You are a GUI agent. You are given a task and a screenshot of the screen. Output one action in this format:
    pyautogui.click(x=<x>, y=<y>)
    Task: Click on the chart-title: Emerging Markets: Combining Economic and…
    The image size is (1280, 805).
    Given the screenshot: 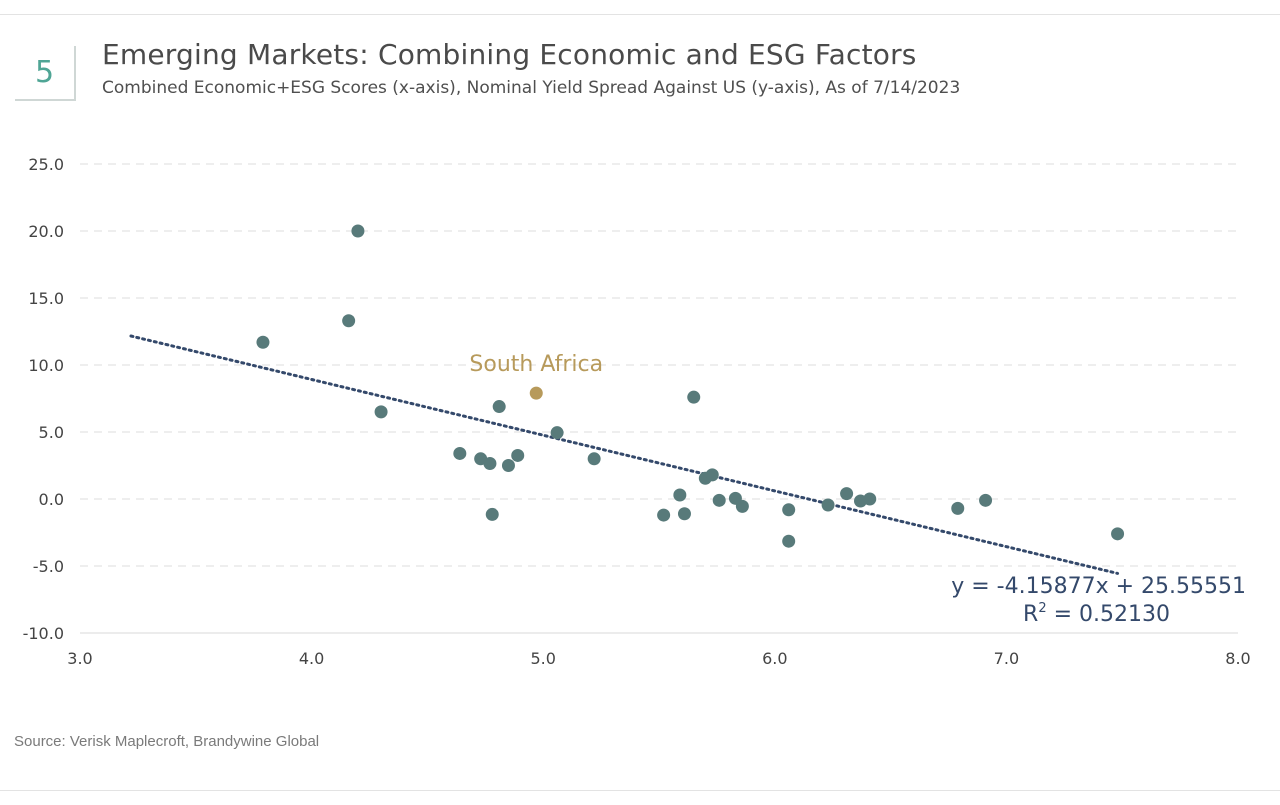 What is the action you would take?
    pyautogui.click(x=509, y=54)
    